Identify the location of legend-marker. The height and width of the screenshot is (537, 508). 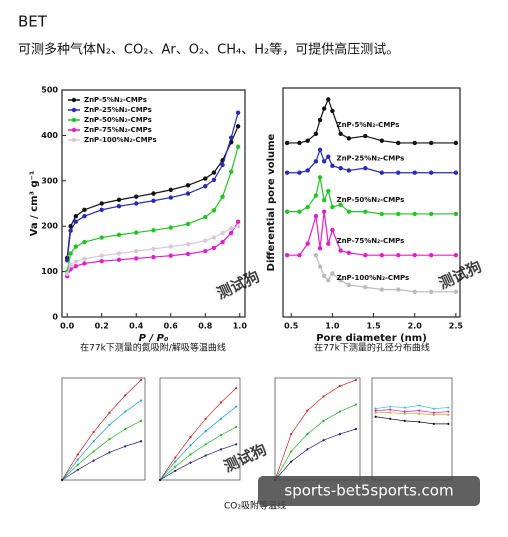
(74, 120).